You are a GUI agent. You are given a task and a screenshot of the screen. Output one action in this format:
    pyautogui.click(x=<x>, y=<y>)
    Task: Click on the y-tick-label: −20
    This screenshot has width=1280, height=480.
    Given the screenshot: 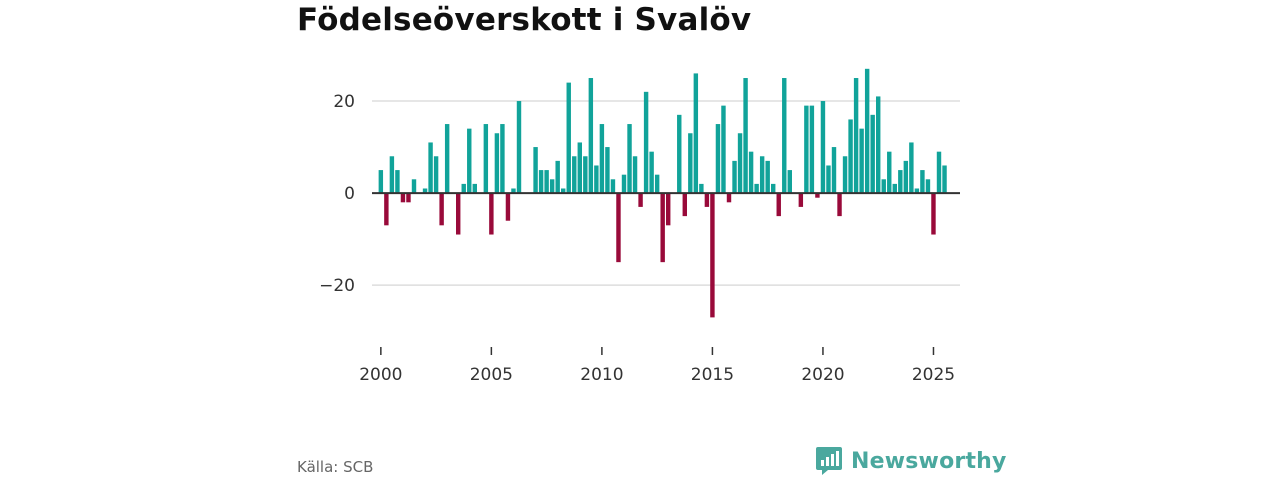 What is the action you would take?
    pyautogui.click(x=337, y=286)
    